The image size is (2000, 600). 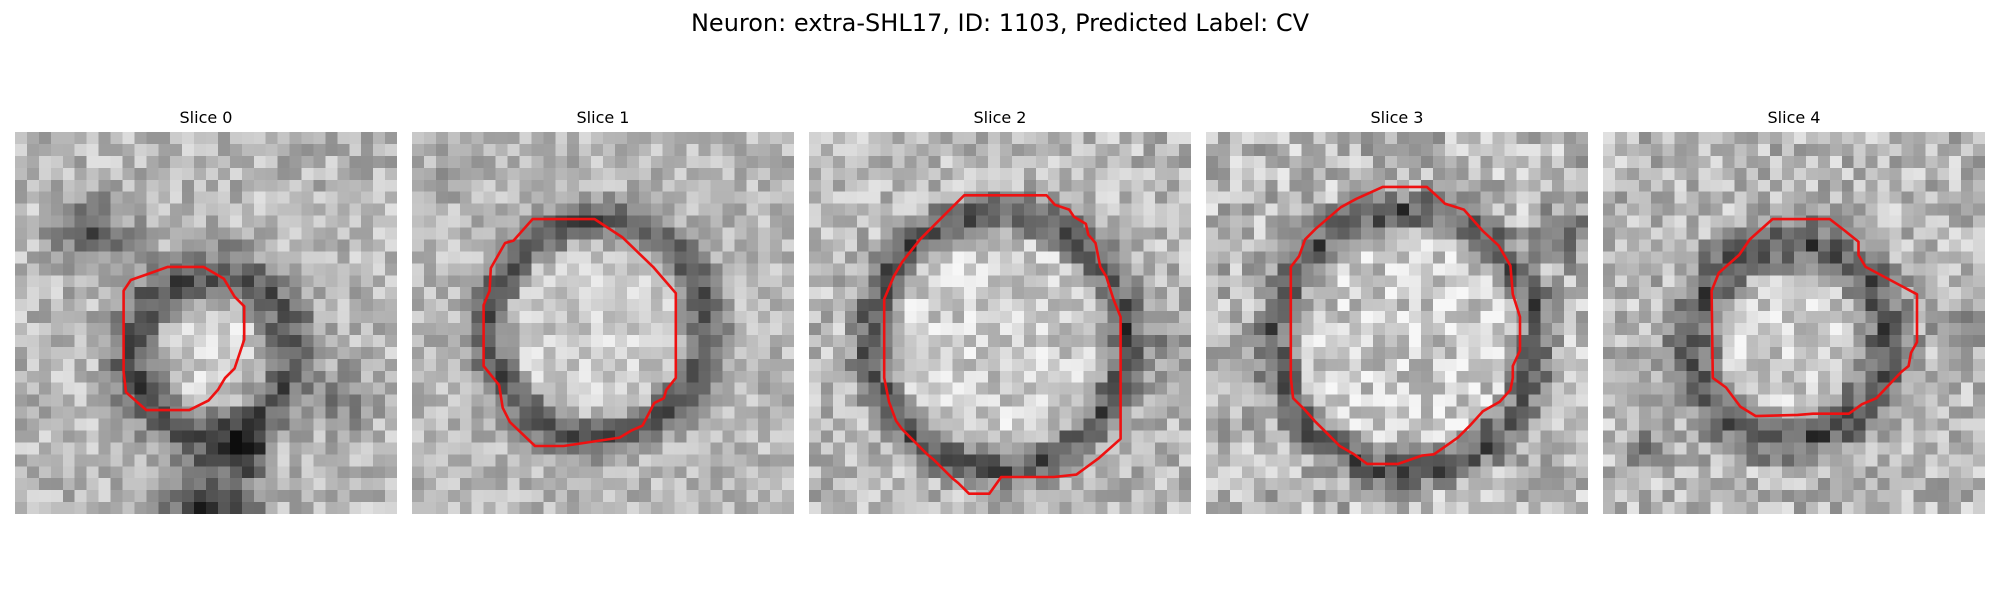 I want to click on slice-title-1: Slice 1, so click(x=603, y=117).